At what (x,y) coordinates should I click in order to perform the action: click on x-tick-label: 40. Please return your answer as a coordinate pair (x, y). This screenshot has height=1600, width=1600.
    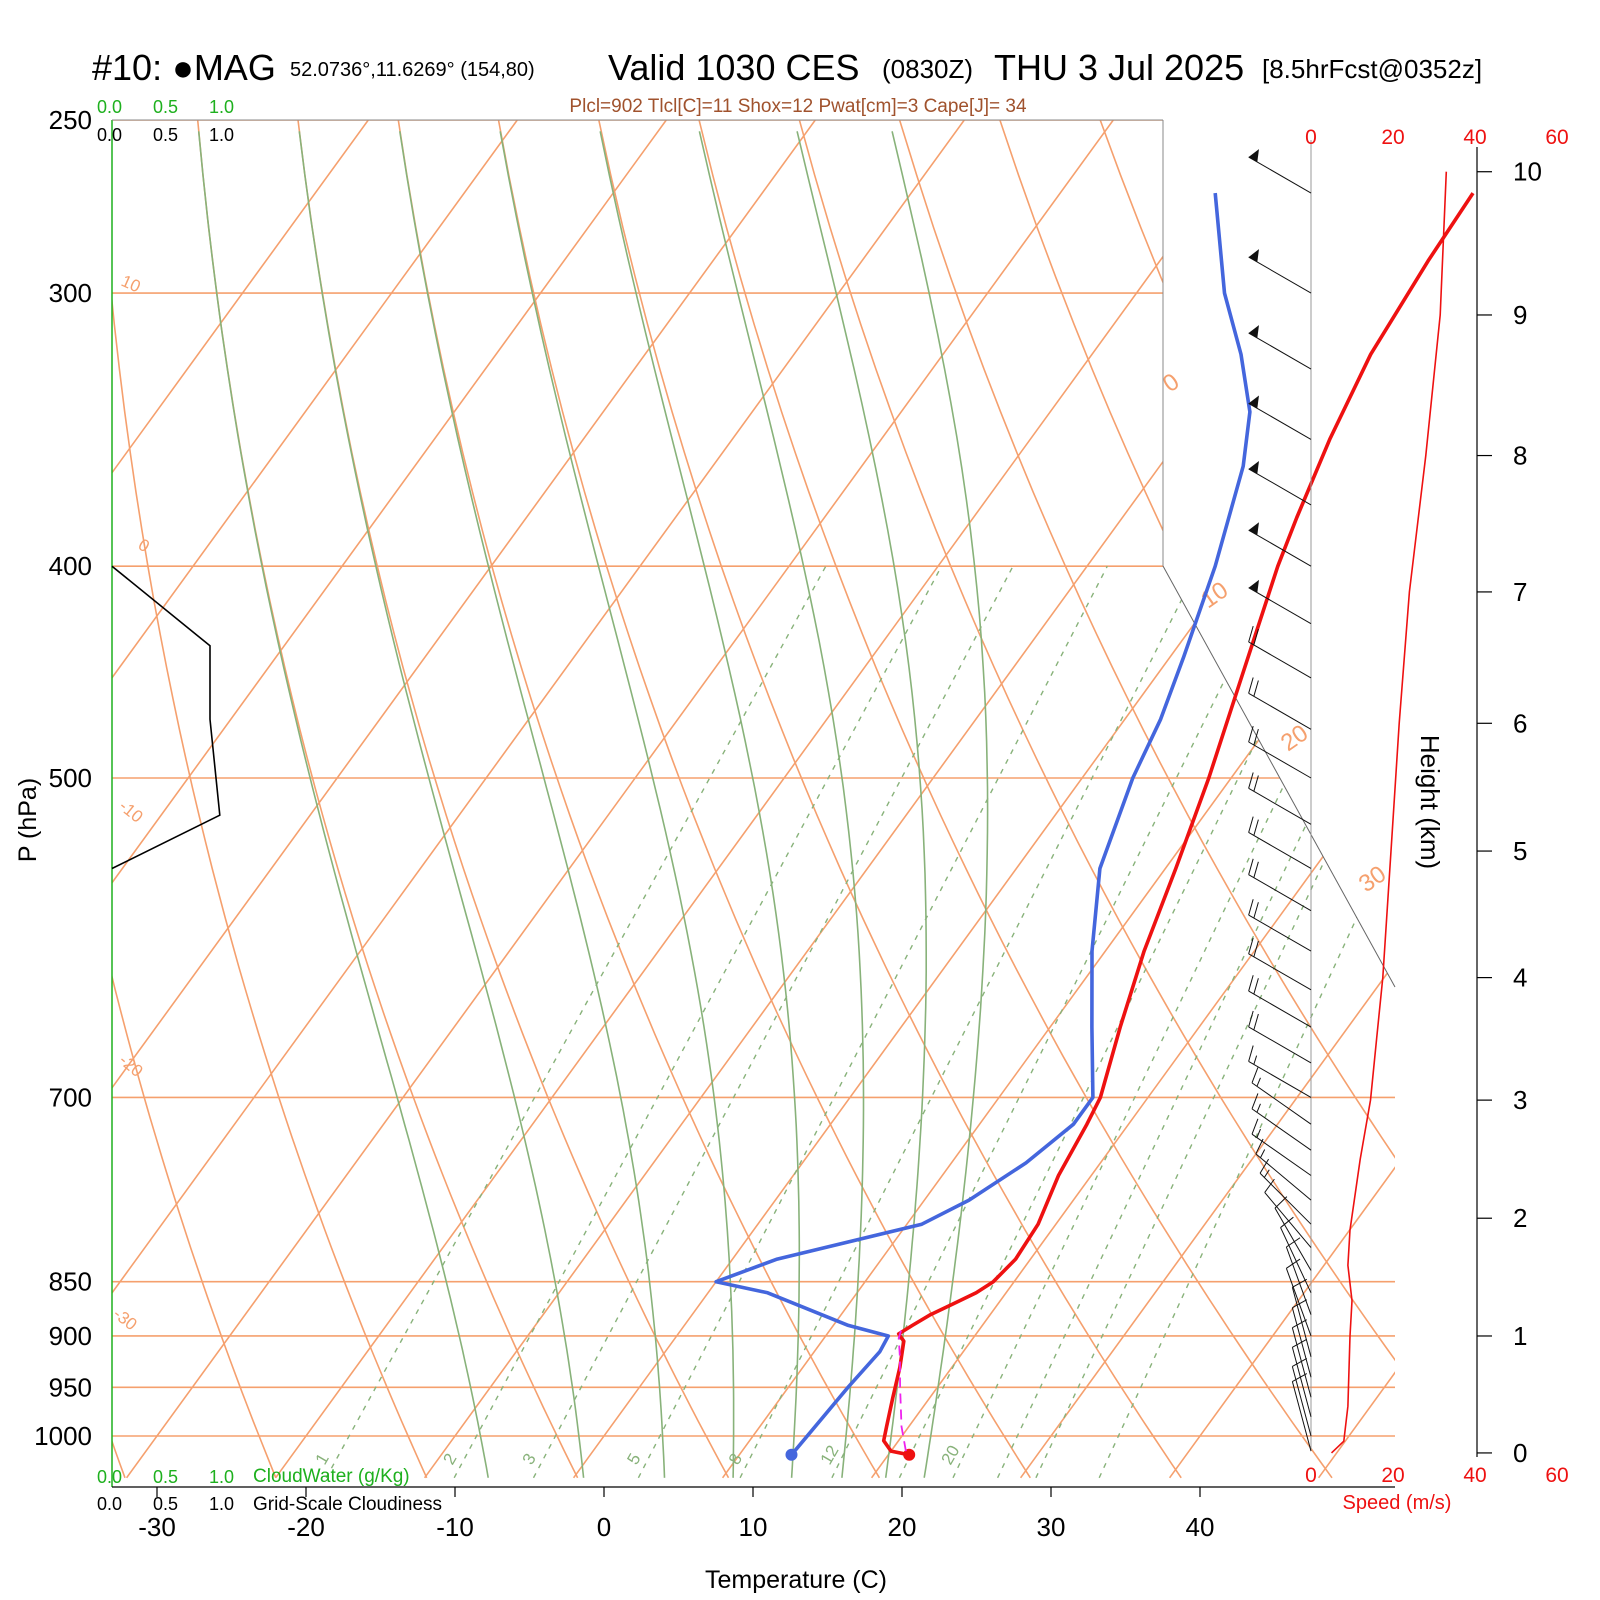
    Looking at the image, I should click on (1200, 1527).